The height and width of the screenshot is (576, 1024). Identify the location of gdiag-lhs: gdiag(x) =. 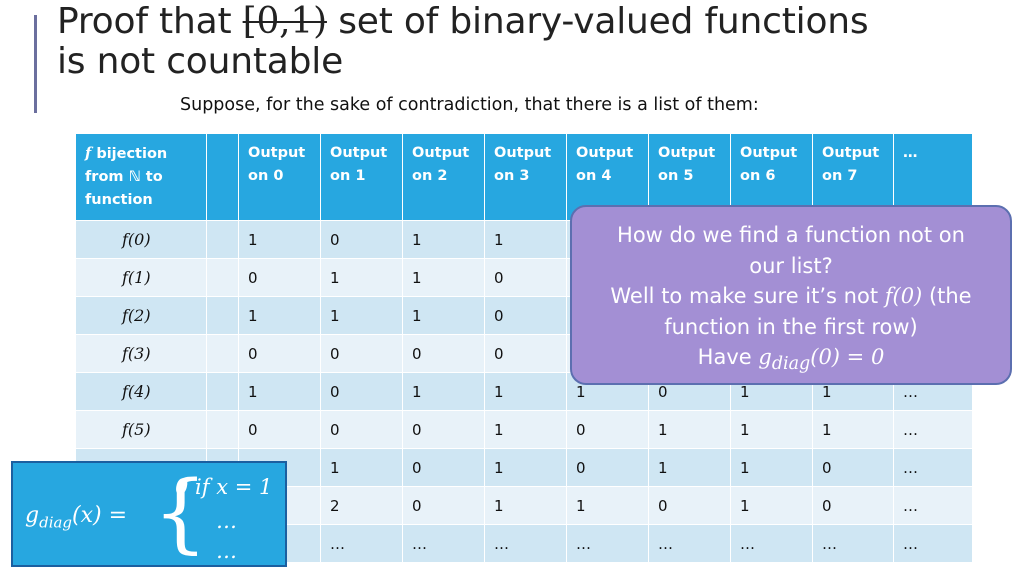
(76, 517).